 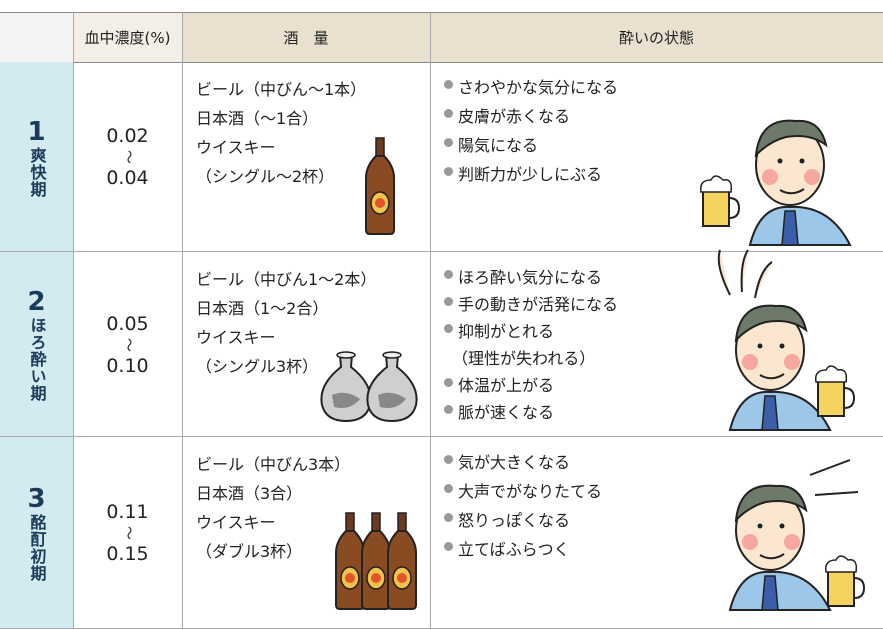 I want to click on stage-cell: 2 ほろ酔い期, so click(x=36, y=344).